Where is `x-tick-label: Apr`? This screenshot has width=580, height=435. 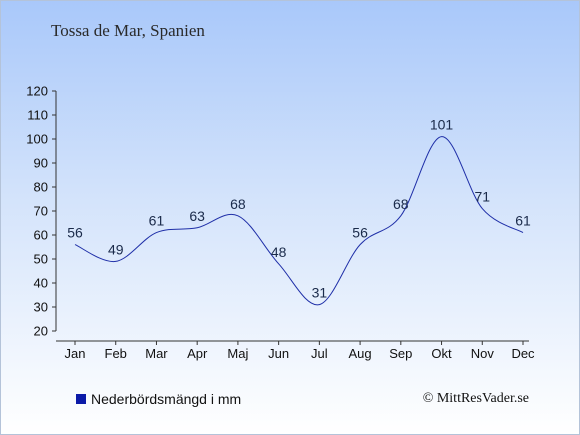 x-tick-label: Apr is located at coordinates (197, 353).